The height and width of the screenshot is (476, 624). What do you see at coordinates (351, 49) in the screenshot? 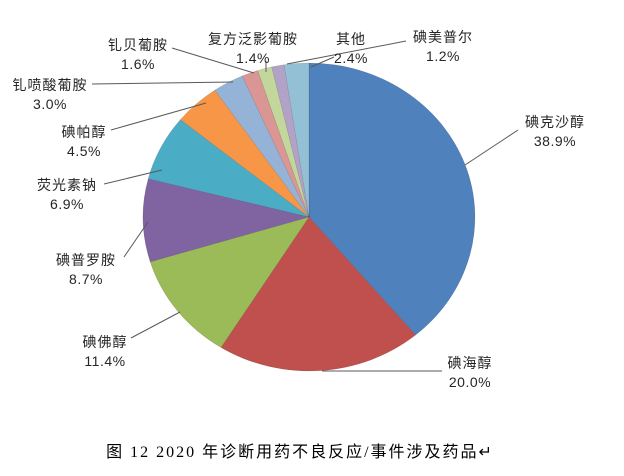
I see `pie-label-10: 其他 2.4%` at bounding box center [351, 49].